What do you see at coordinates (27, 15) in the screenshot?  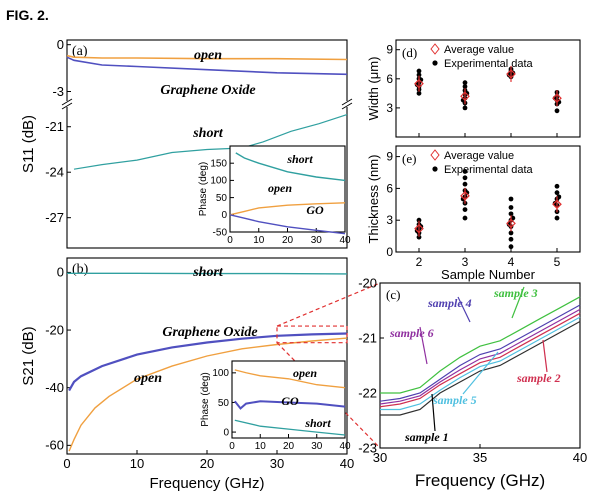 I see `figure-label: FIG. 2.` at bounding box center [27, 15].